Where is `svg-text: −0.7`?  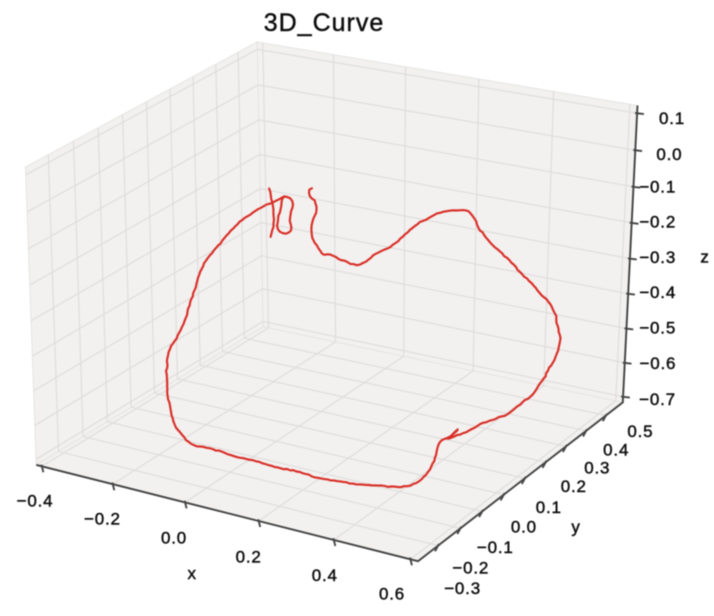
svg-text: −0.7 is located at coordinates (657, 399).